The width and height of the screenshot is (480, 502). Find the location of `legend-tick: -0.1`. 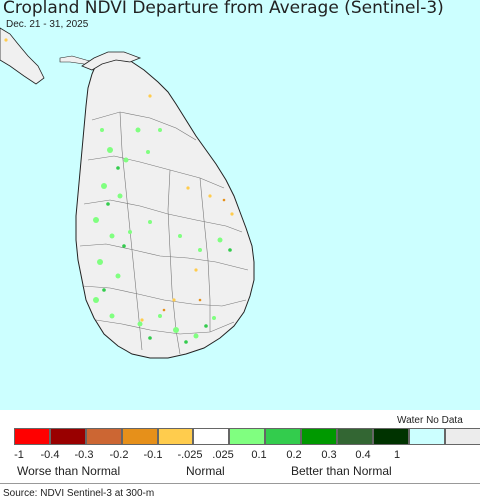

legend-tick: -0.1 is located at coordinates (153, 455).